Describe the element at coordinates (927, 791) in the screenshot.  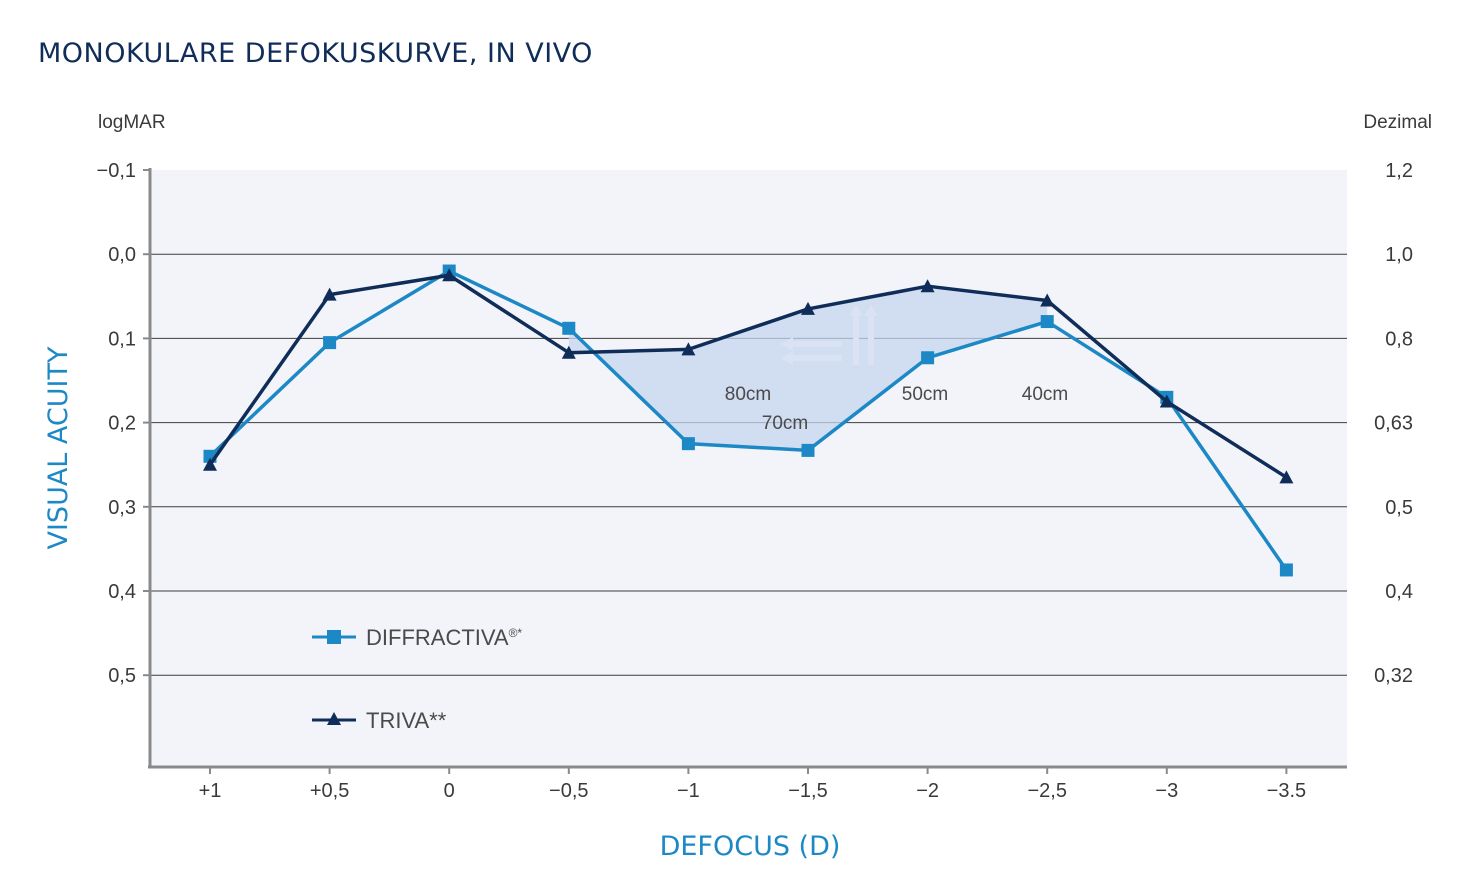
I see `x-tick-label: −2` at that location.